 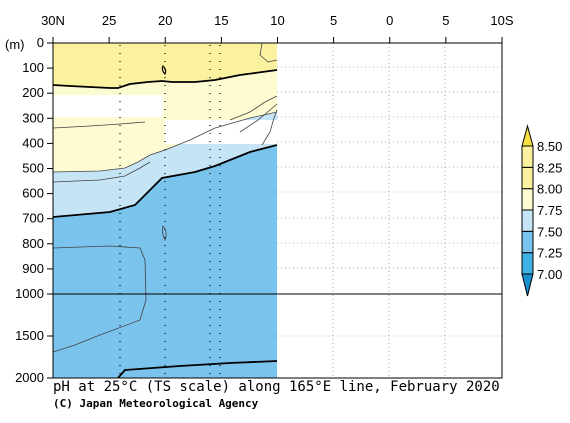 What do you see at coordinates (527, 285) in the screenshot?
I see `colorbar-cap-bottom` at bounding box center [527, 285].